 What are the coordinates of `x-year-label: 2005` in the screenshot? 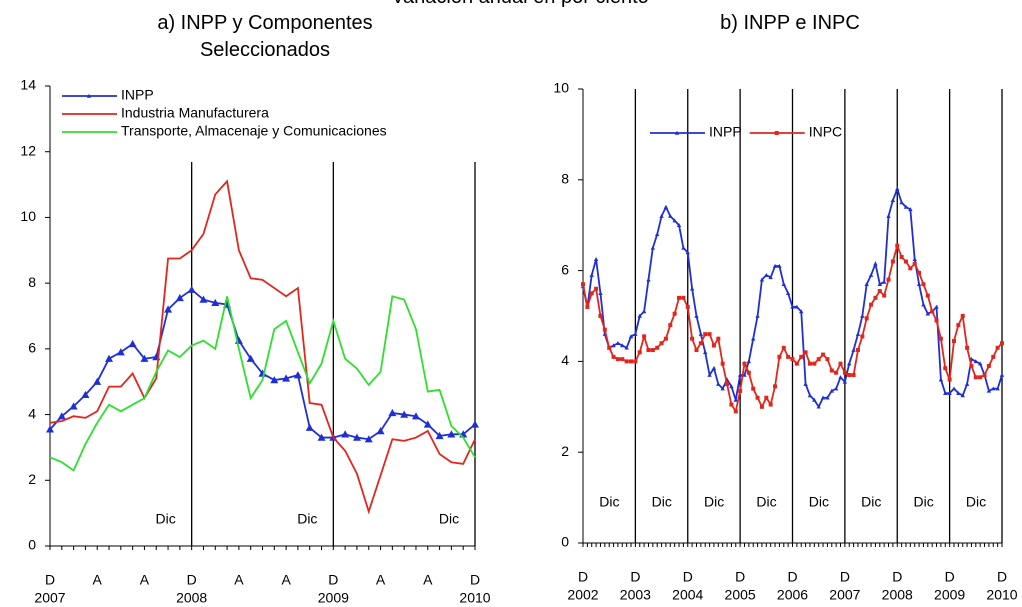 It's located at (740, 595).